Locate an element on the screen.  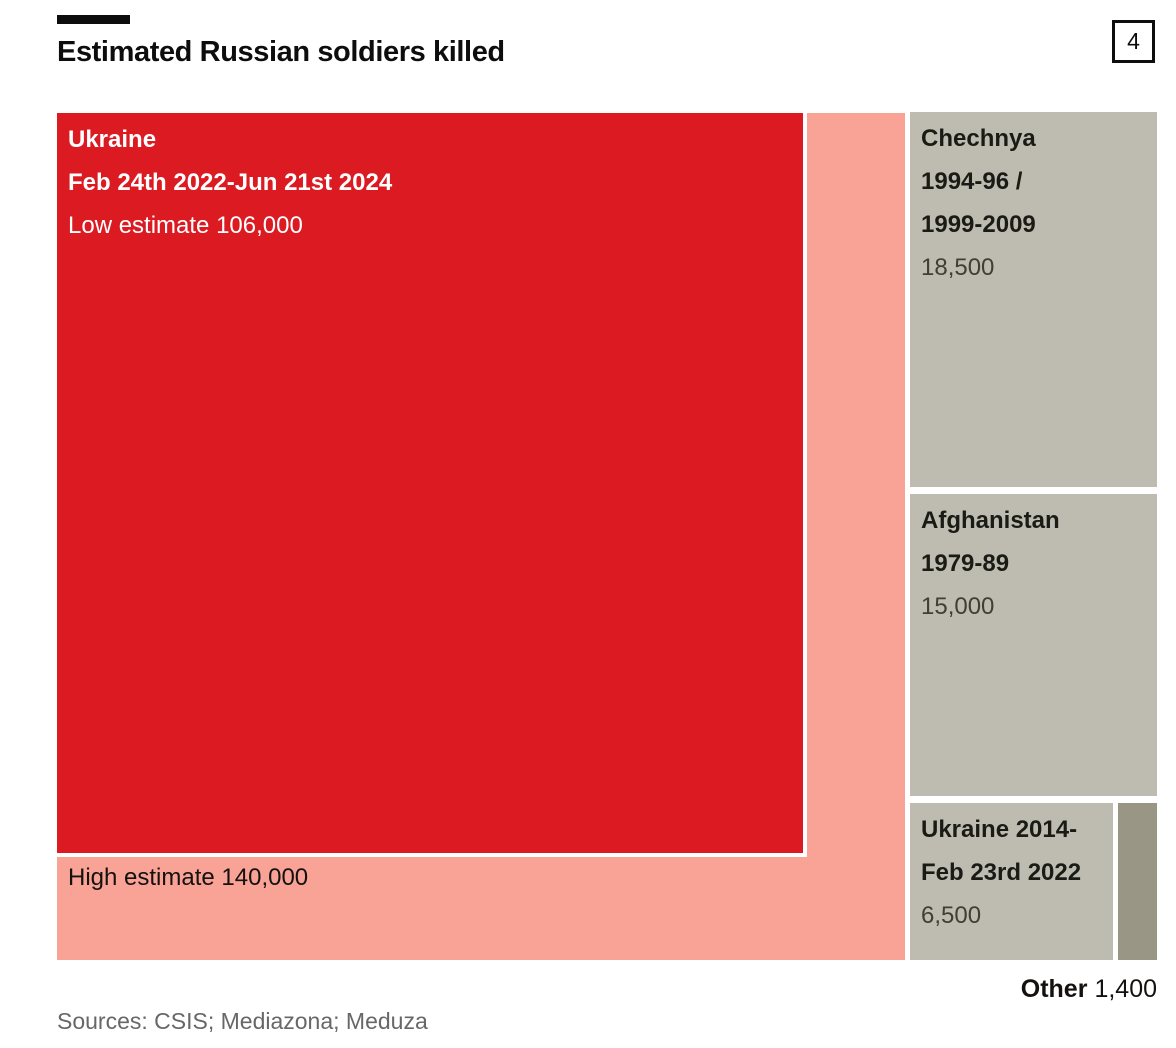
ukraine-block-name: Ukraine is located at coordinates (112, 139).